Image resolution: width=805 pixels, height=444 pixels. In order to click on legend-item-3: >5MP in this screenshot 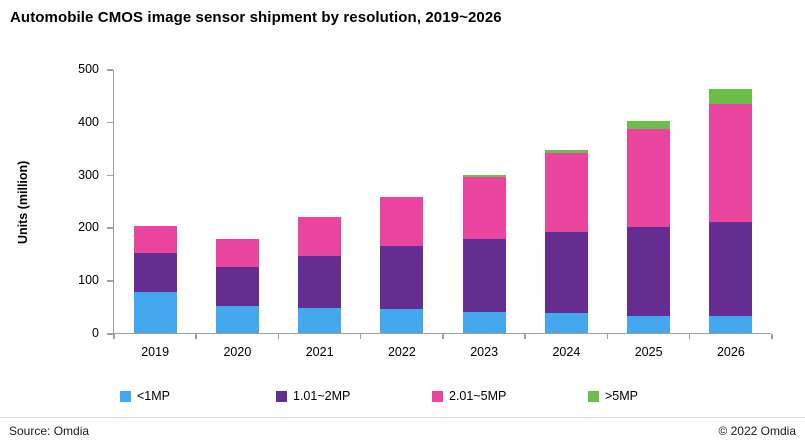, I will do `click(666, 396)`.